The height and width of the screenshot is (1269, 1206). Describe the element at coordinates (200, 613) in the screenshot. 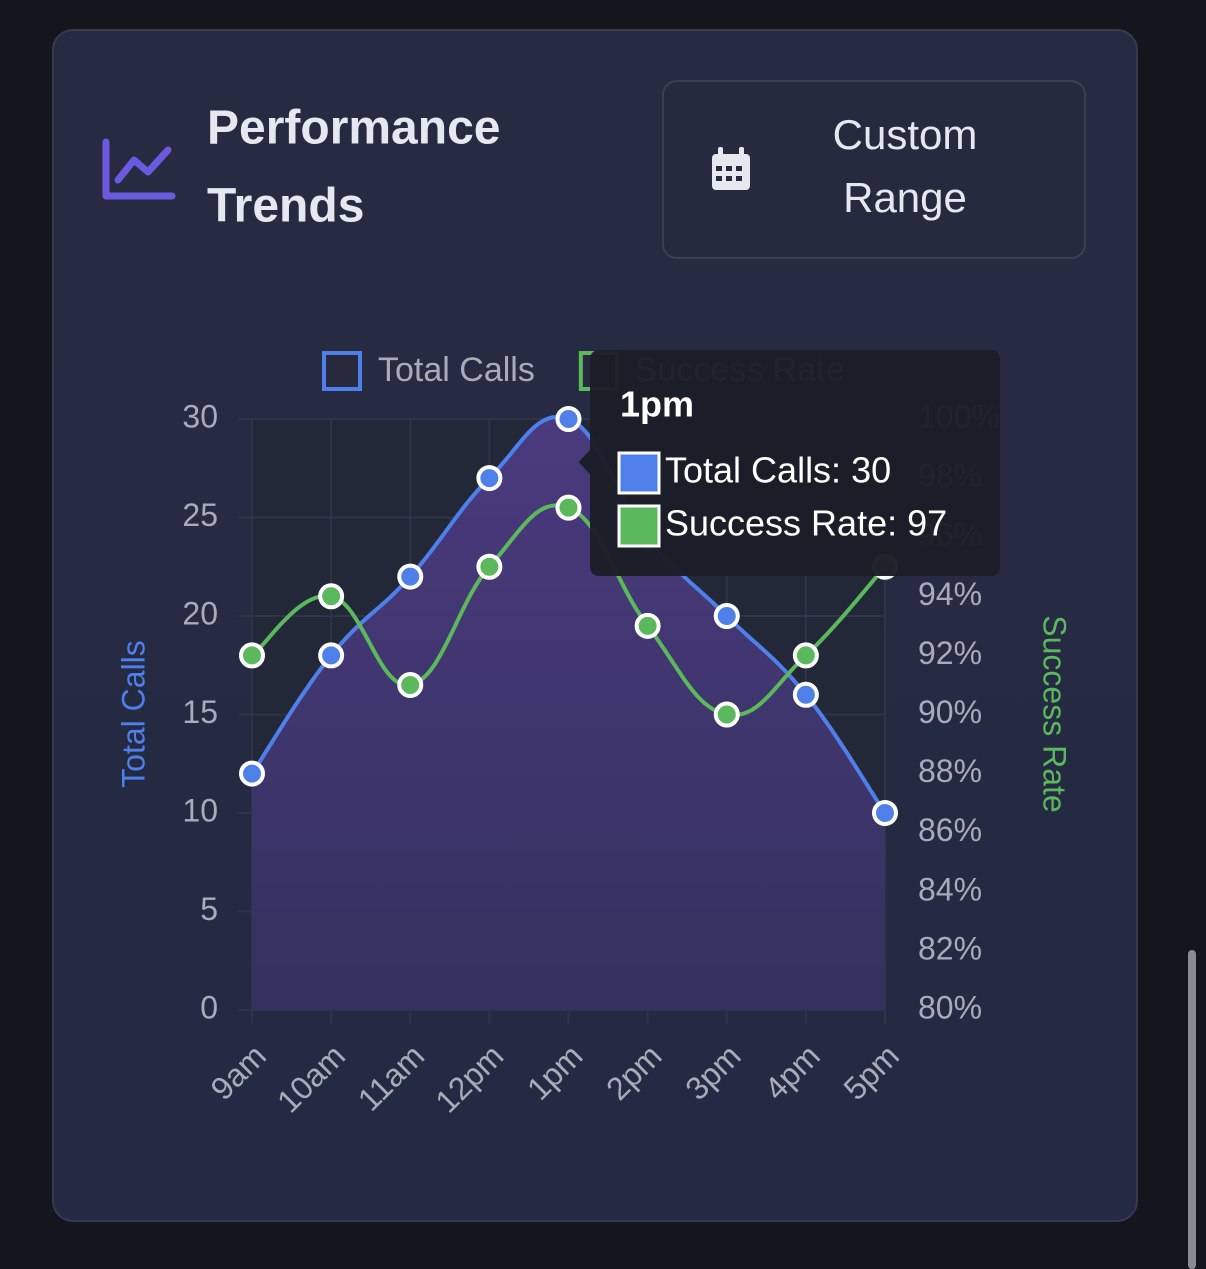

I see `y-tick-label: 20` at that location.